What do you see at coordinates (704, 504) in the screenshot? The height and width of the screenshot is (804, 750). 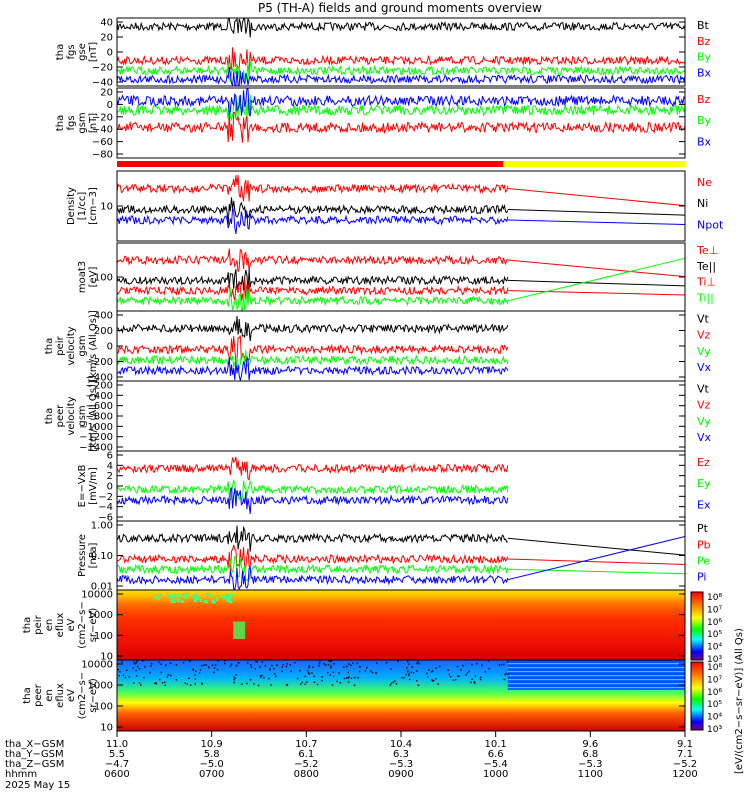 I see `legend-ex: Ex` at bounding box center [704, 504].